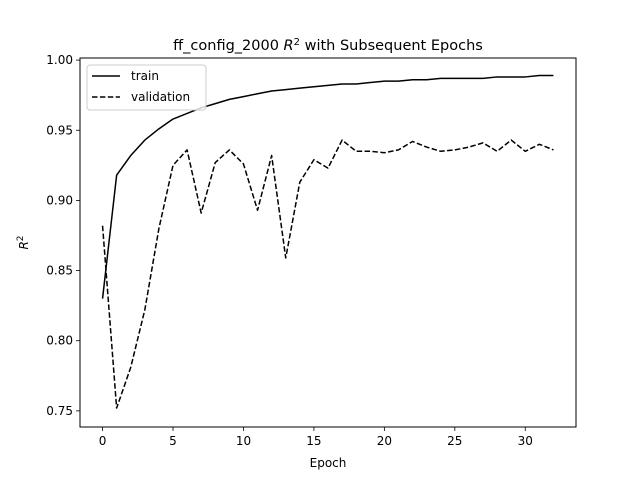 This screenshot has width=640, height=480. Describe the element at coordinates (313, 441) in the screenshot. I see `x-tick-label: 15` at that location.